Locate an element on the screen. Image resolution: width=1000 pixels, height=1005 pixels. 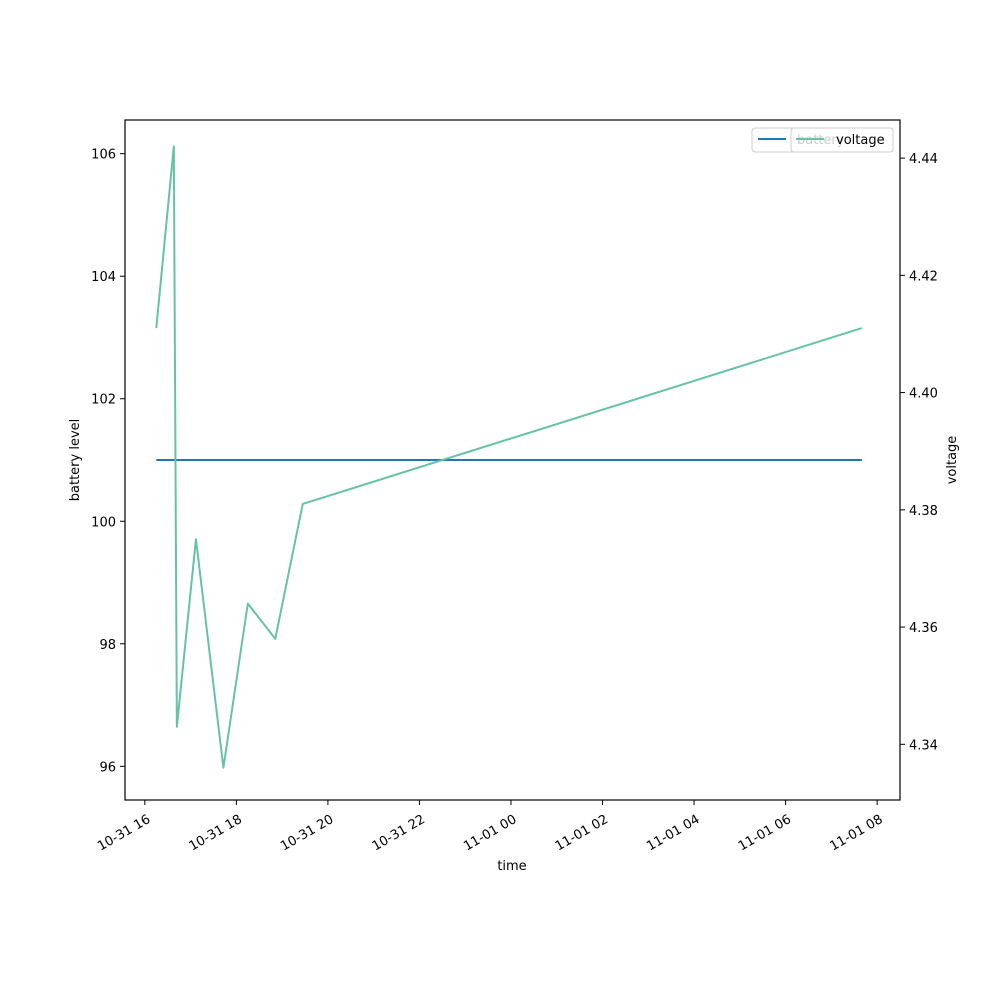
x-tick-label: 11-01 04 is located at coordinates (673, 833).